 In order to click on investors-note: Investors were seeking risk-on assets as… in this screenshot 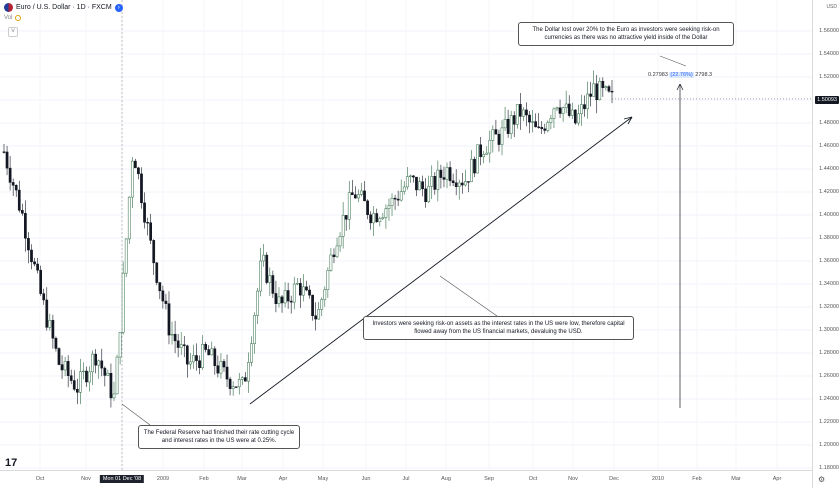, I will do `click(498, 328)`.